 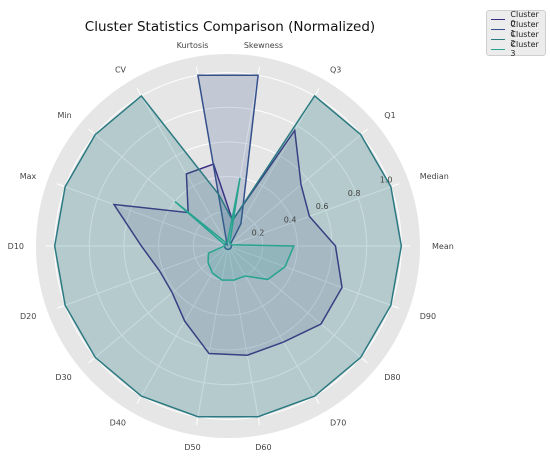 I want to click on legend-label: Cluster 2, so click(x=524, y=39).